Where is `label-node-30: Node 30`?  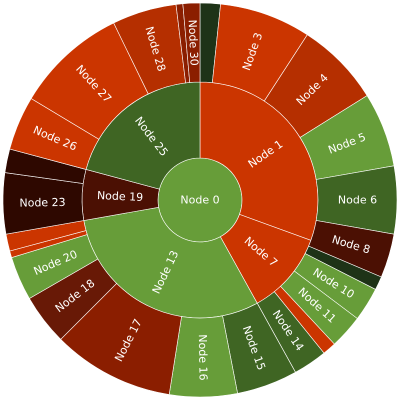 label-node-30: Node 30 is located at coordinates (193, 42).